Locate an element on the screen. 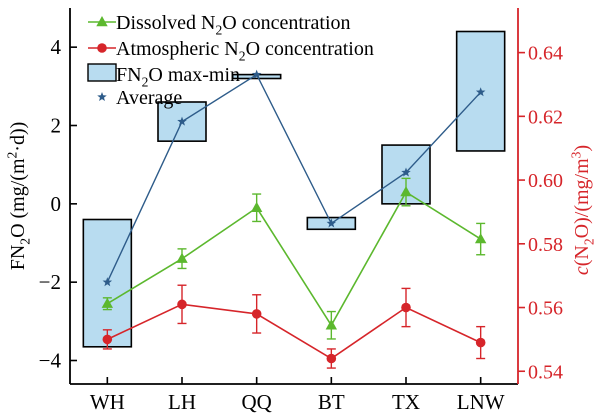  x-tick-label: LH is located at coordinates (182, 402).